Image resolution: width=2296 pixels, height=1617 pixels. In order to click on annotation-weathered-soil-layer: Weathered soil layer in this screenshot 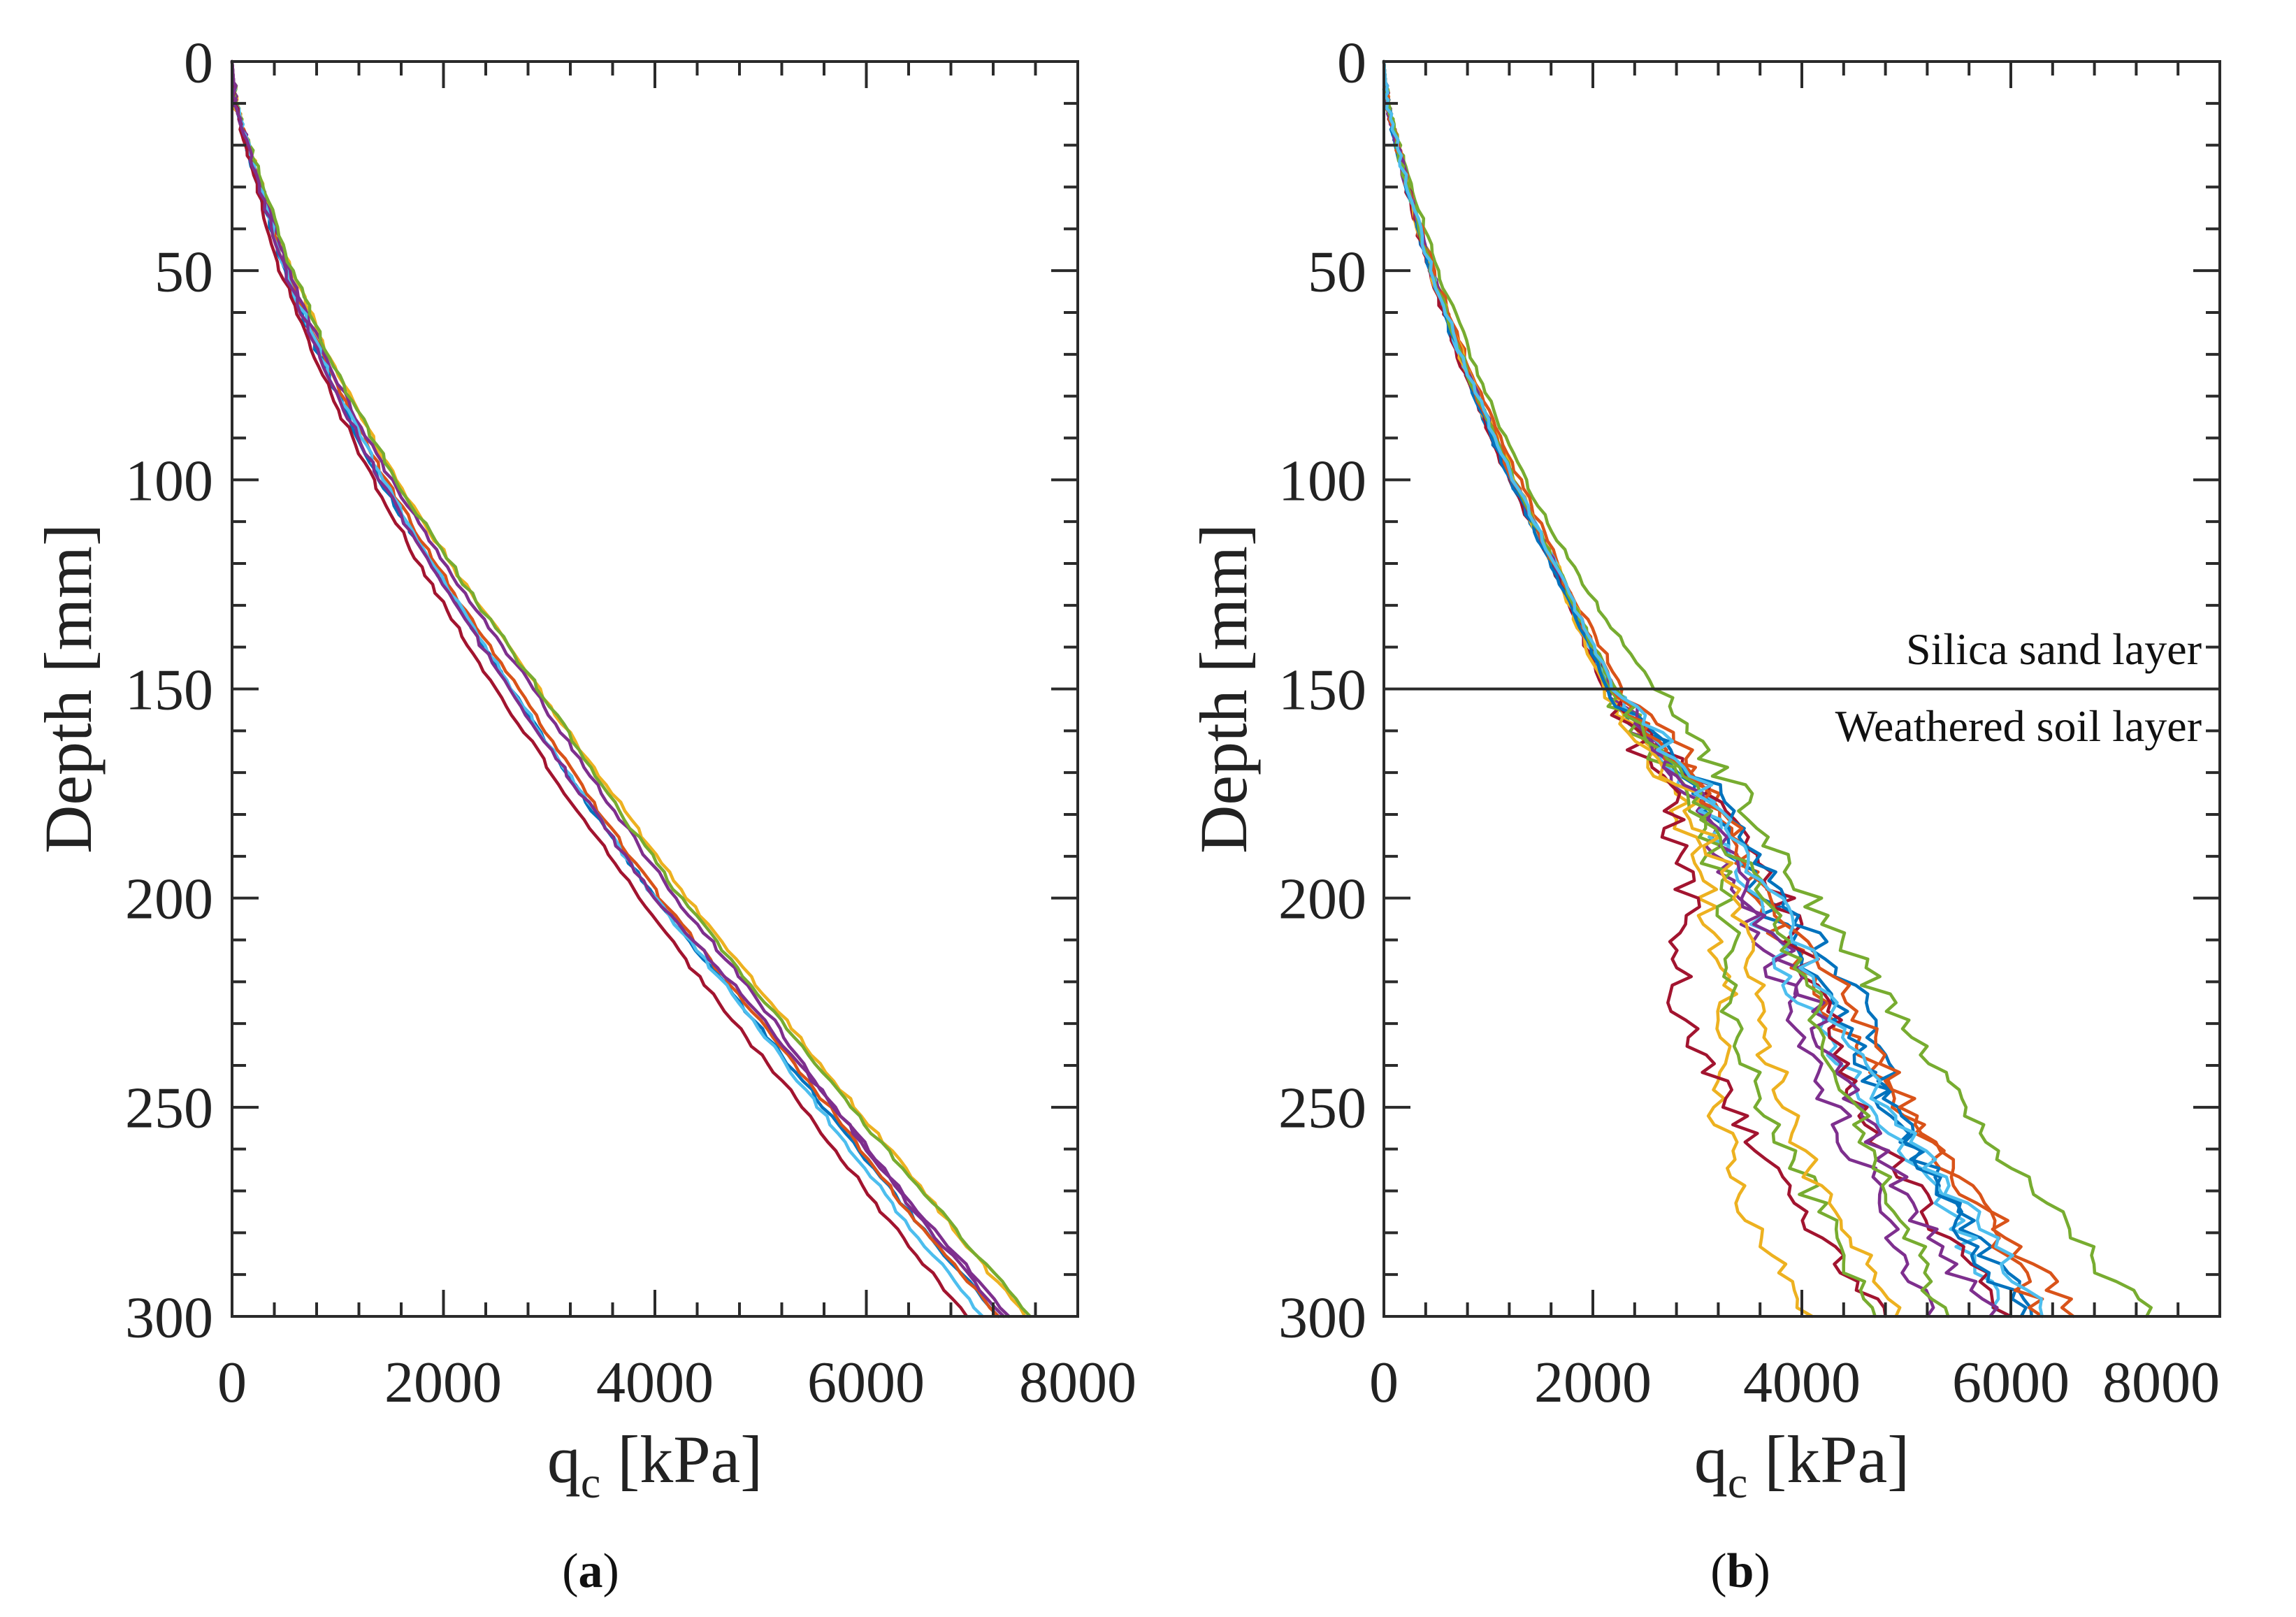, I will do `click(2019, 726)`.